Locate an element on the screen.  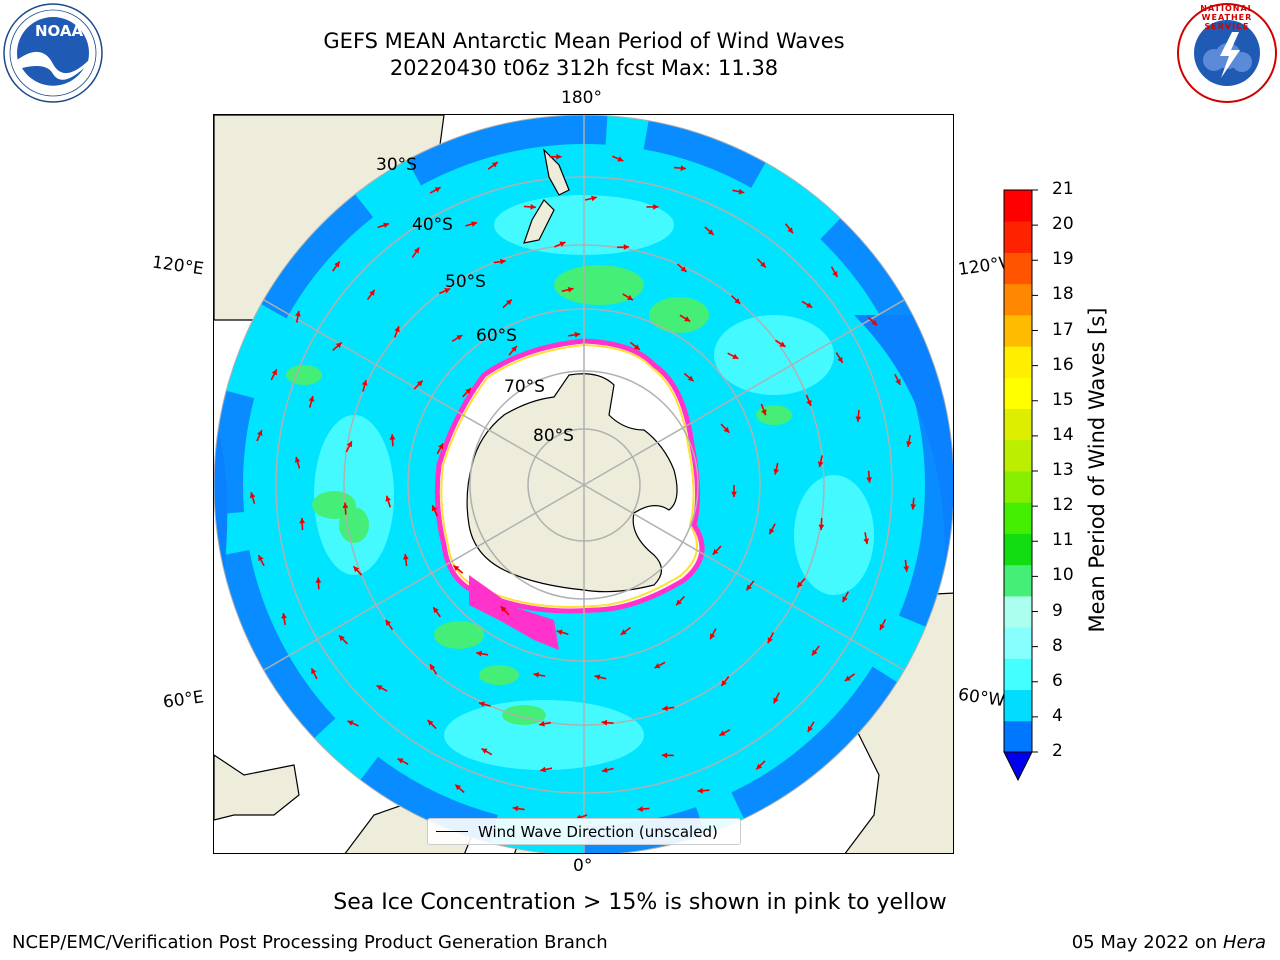
footer-date: 05 May 2022 on Hera is located at coordinates (1169, 942).